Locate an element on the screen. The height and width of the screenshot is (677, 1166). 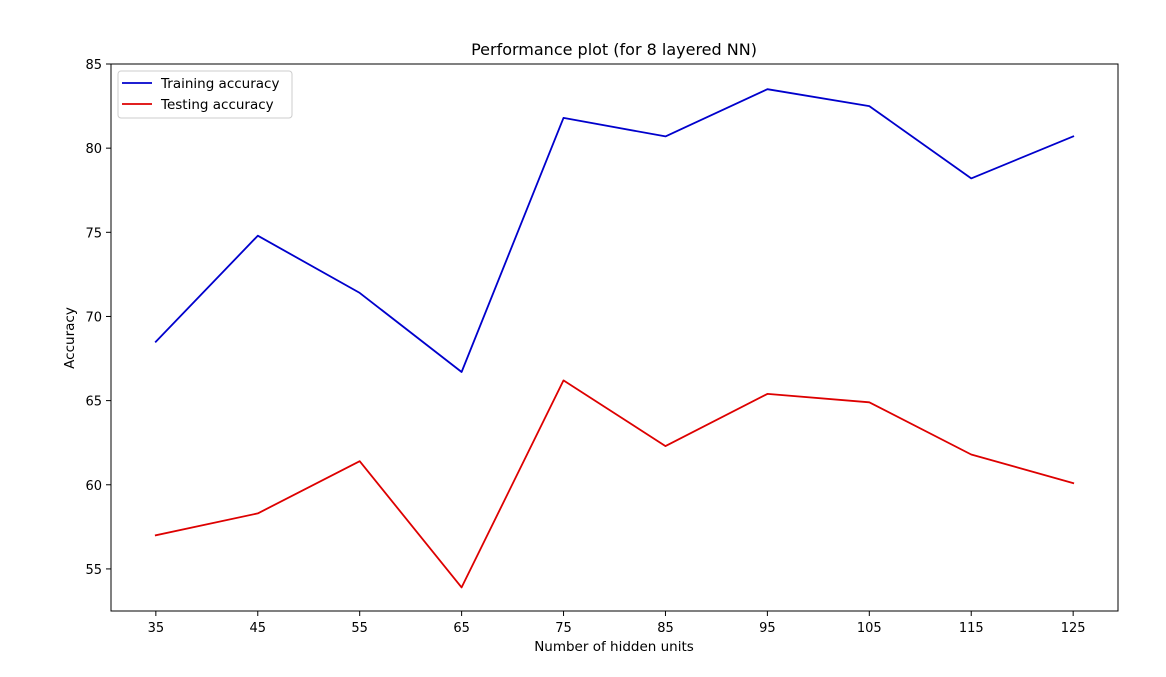
legend-box is located at coordinates (205, 94).